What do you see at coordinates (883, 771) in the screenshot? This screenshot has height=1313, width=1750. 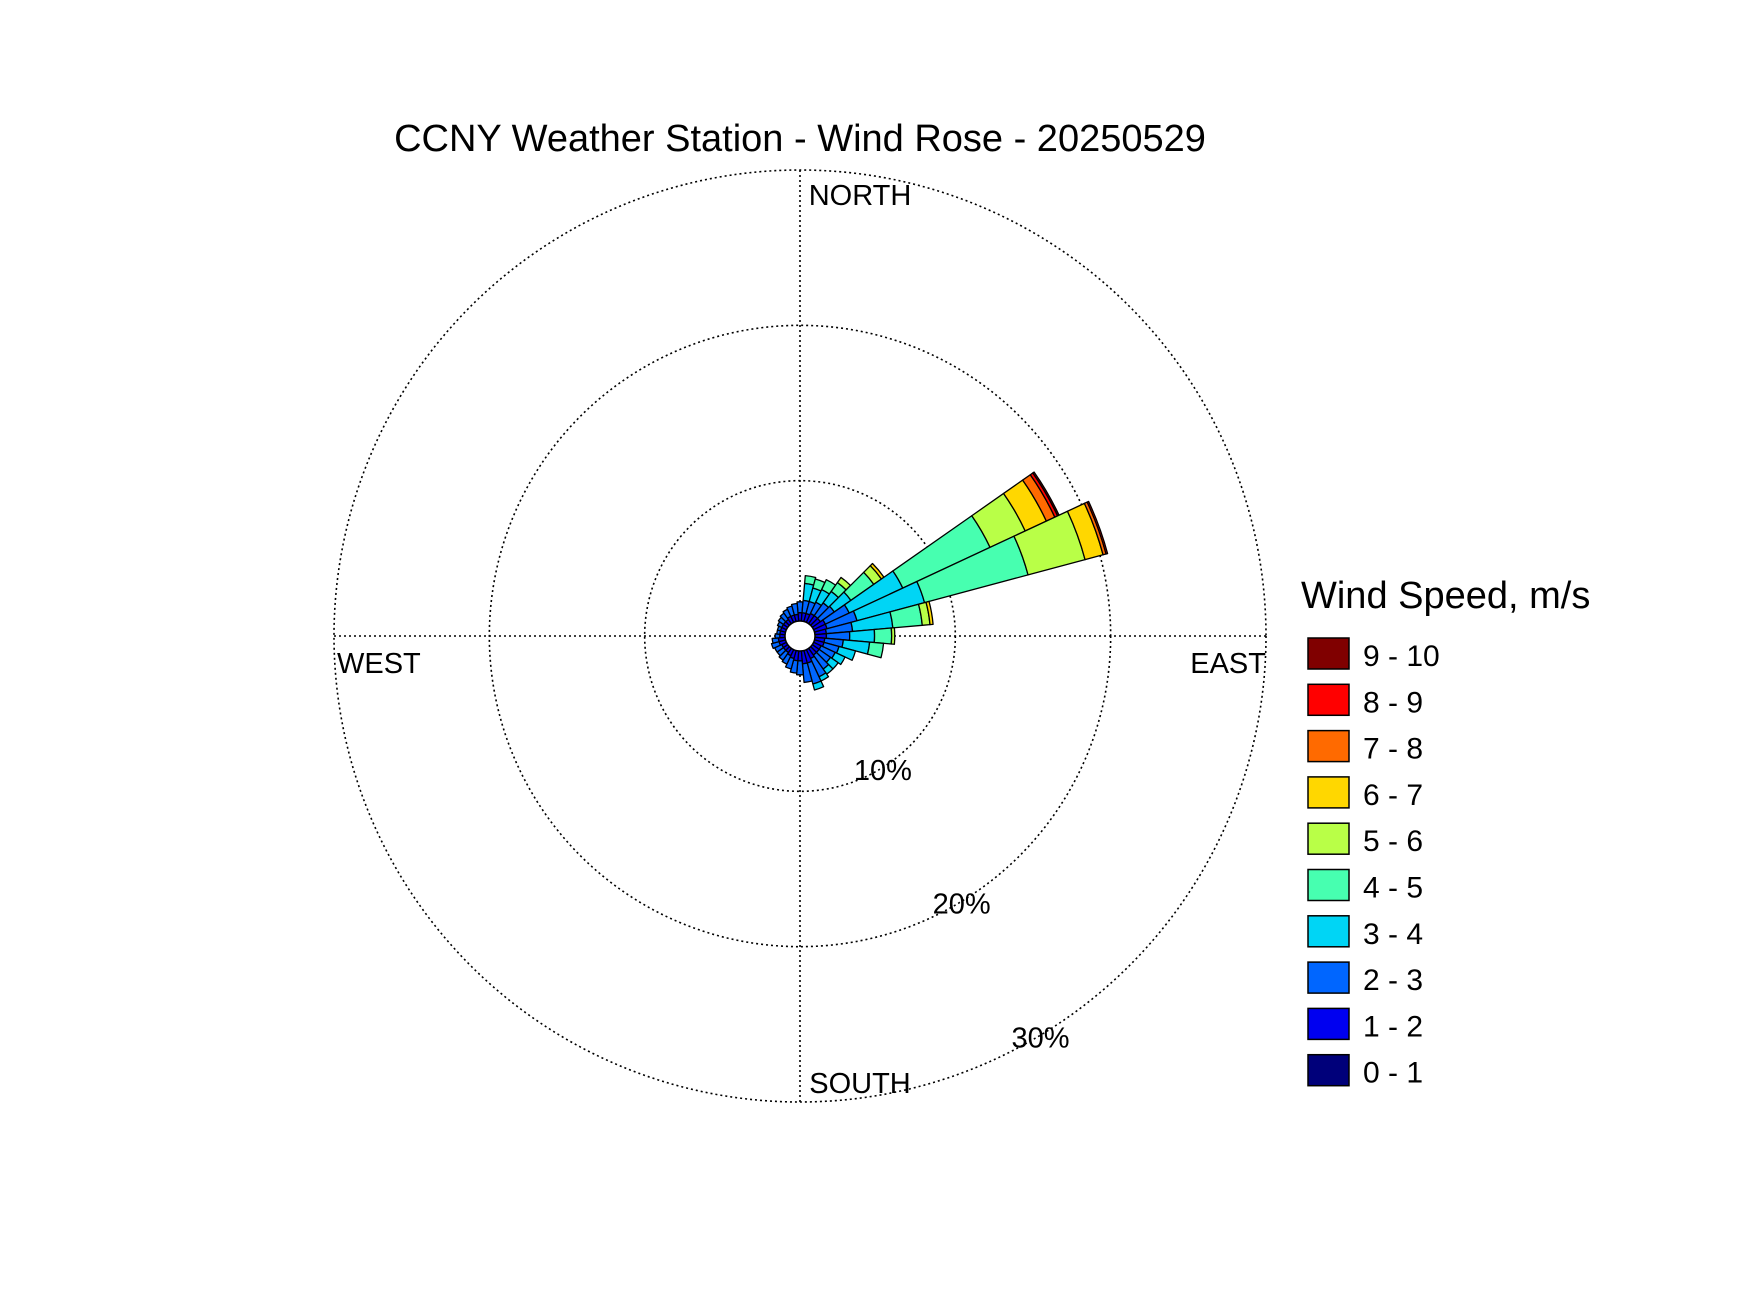 I see `ring-label-1: 10%` at bounding box center [883, 771].